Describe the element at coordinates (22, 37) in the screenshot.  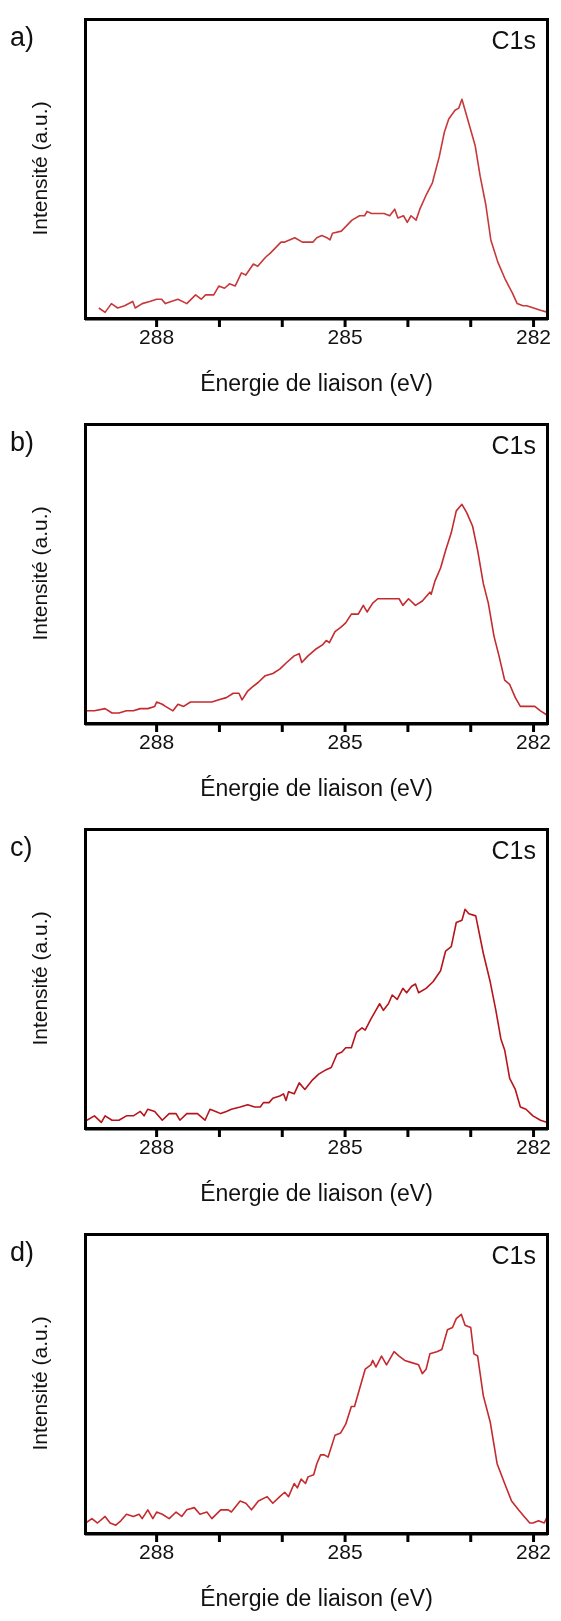
I see `chart-title: a)` at that location.